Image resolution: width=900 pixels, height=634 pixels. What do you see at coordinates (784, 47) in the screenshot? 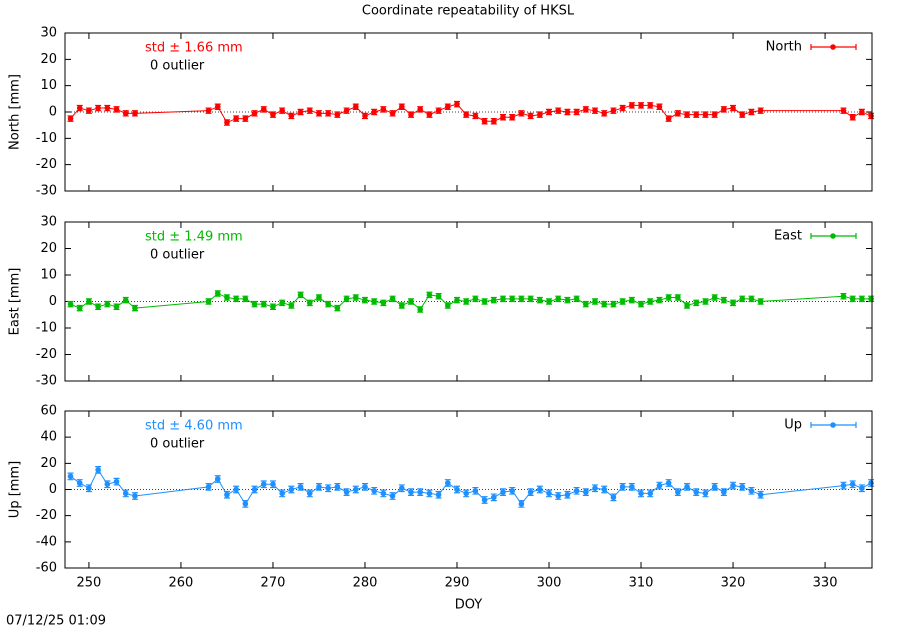
I see `legend-label: North` at bounding box center [784, 47].